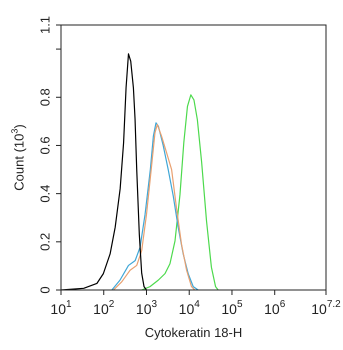 The image size is (343, 350). What do you see at coordinates (45, 290) in the screenshot?
I see `y-tick-label: 0` at bounding box center [45, 290].